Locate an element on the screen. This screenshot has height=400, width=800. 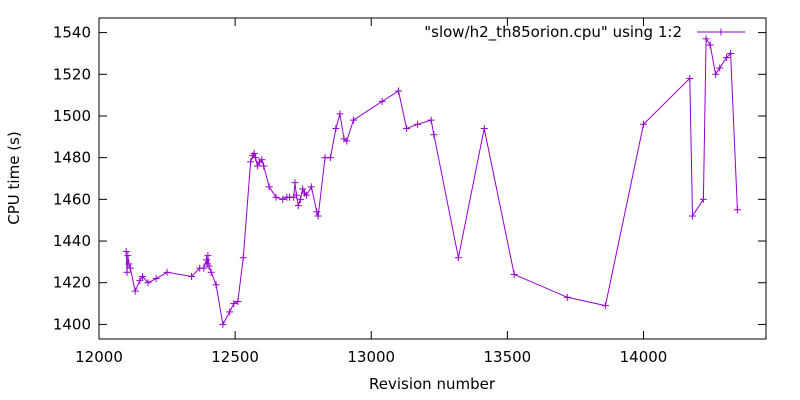
y-tick-label: 1540 is located at coordinates (72, 33).